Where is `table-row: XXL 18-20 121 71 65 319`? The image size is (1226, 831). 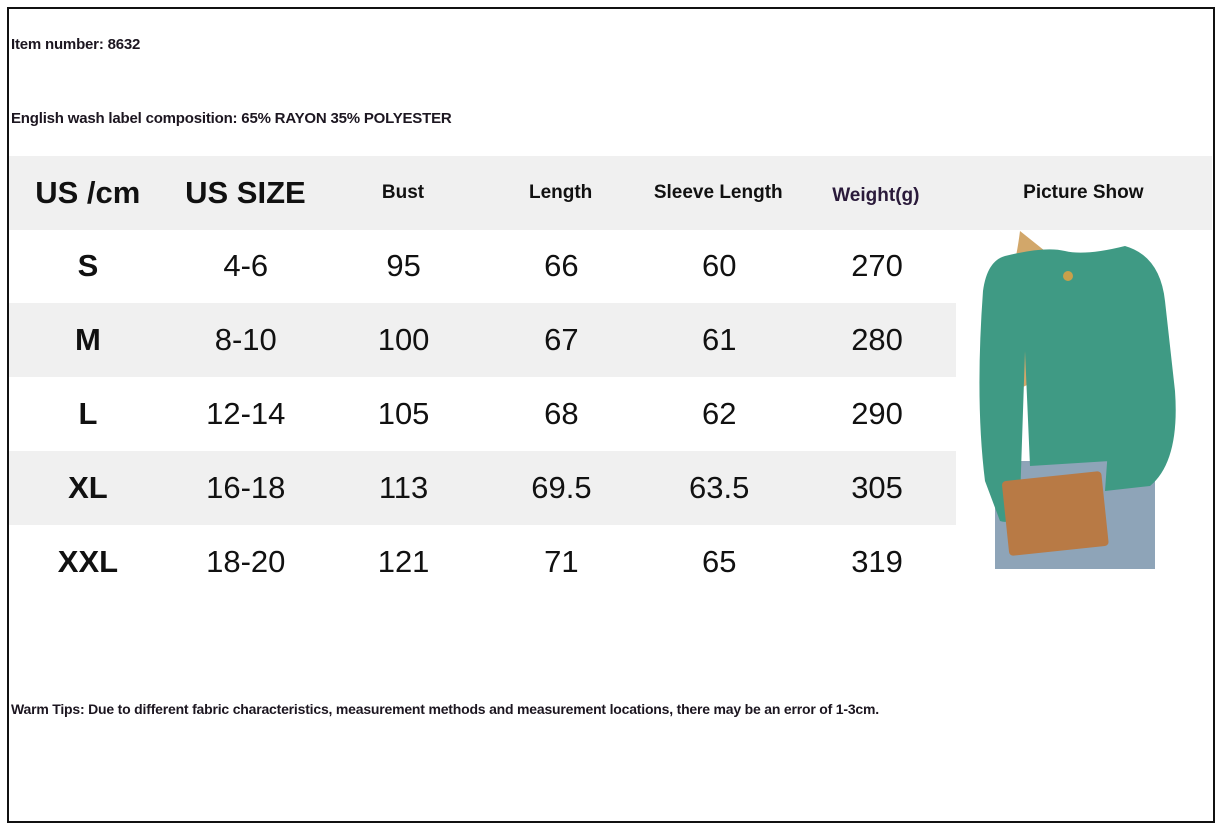 table-row: XXL 18-20 121 71 65 319 is located at coordinates (482, 562).